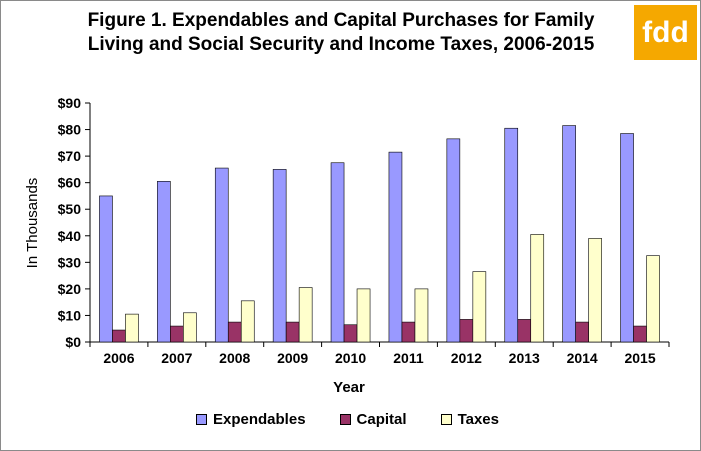 The height and width of the screenshot is (451, 701). Describe the element at coordinates (345, 419) in the screenshot. I see `legend-swatch-capital` at that location.